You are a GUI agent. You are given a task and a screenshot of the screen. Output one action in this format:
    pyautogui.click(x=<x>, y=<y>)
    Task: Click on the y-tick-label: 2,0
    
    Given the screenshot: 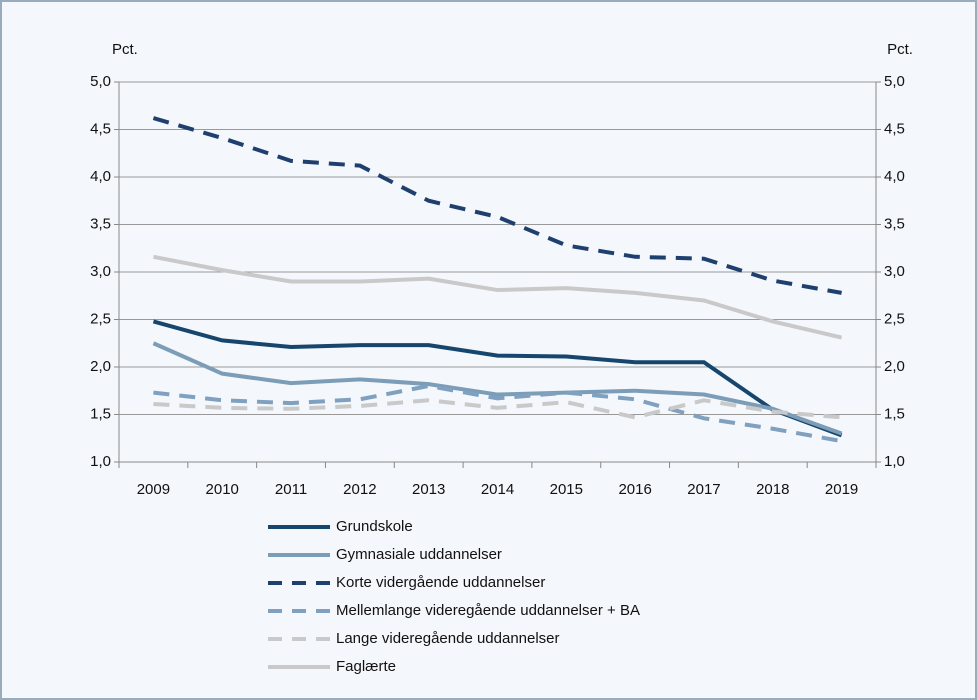 What is the action you would take?
    pyautogui.click(x=100, y=366)
    